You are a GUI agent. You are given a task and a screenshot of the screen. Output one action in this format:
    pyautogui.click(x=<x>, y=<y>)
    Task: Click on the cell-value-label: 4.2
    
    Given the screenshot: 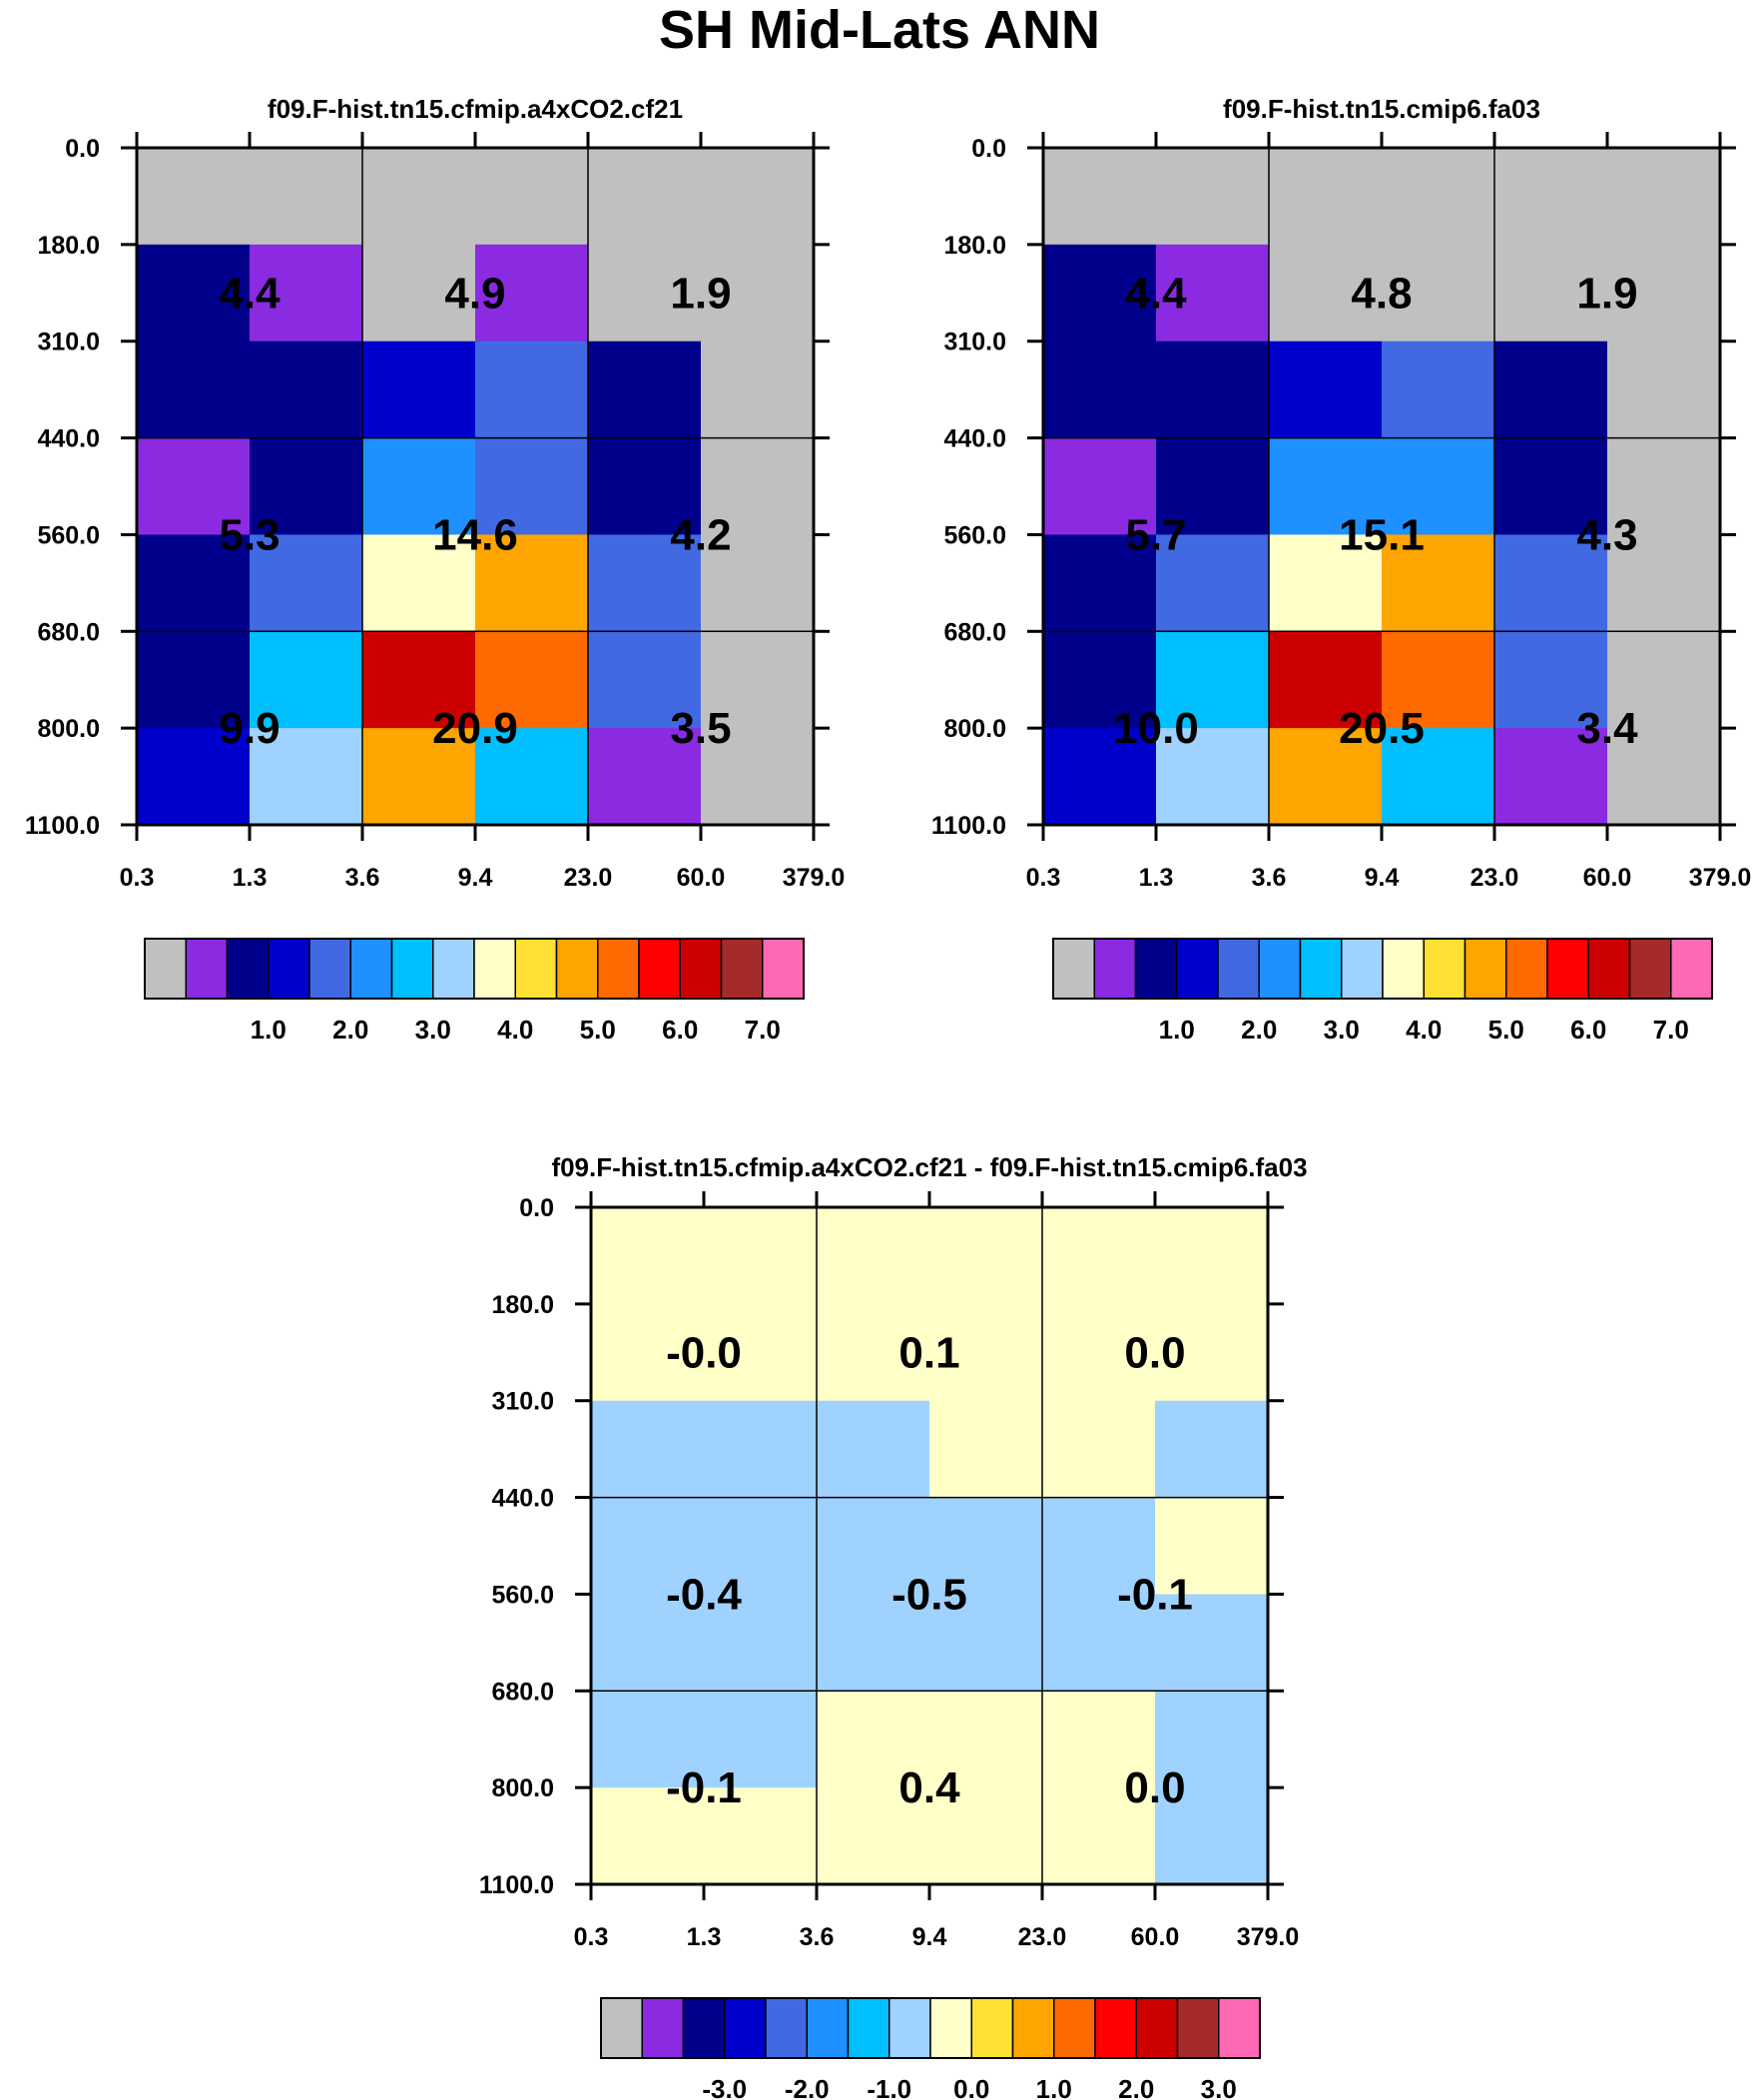 What is the action you would take?
    pyautogui.click(x=700, y=534)
    